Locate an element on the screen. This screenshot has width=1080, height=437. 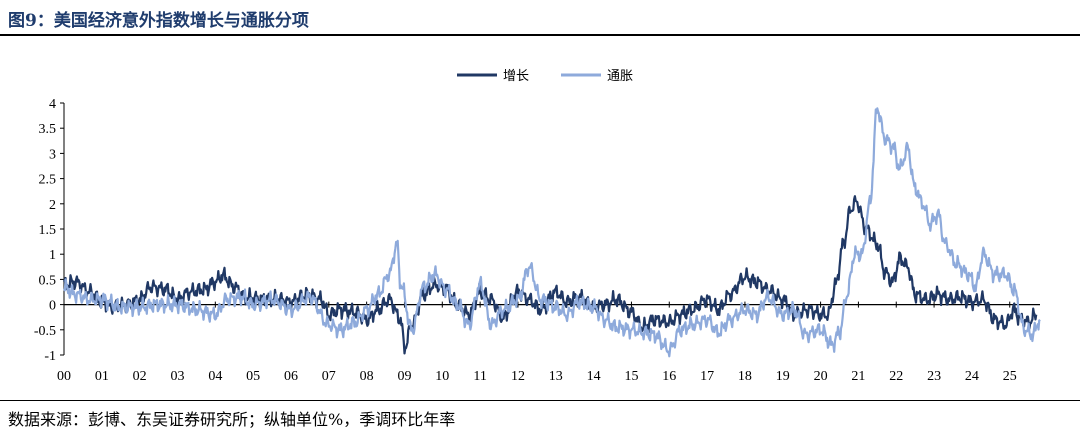
x-tick-label: 08 is located at coordinates (367, 376).